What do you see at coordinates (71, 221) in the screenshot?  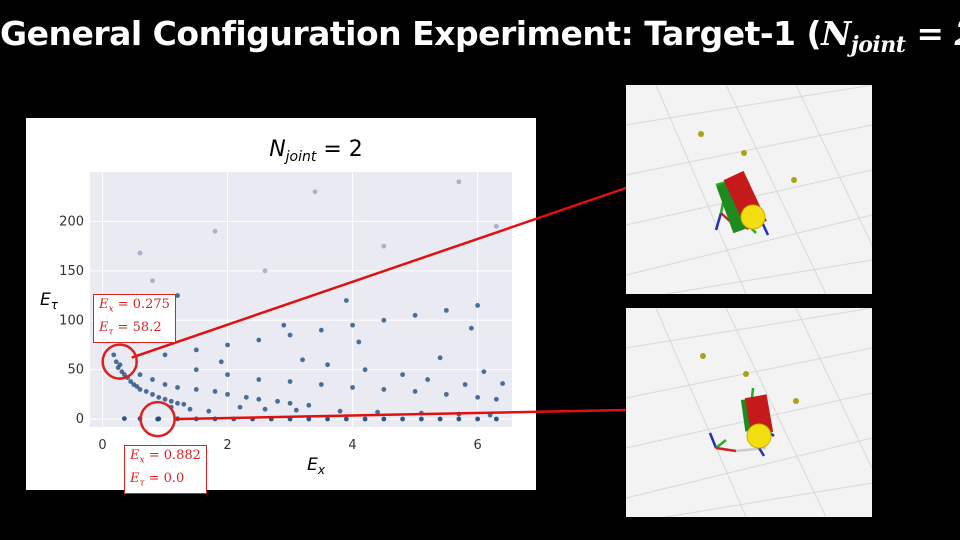 I see `y-tick-label: 200` at bounding box center [71, 221].